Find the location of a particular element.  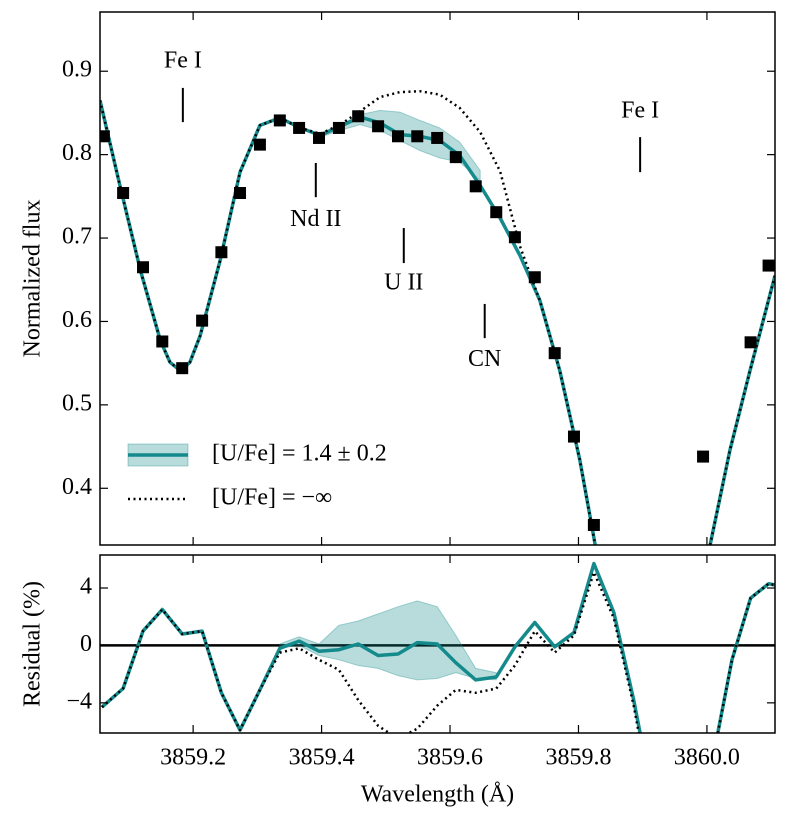

annotation-label: Nd II is located at coordinates (315, 219).